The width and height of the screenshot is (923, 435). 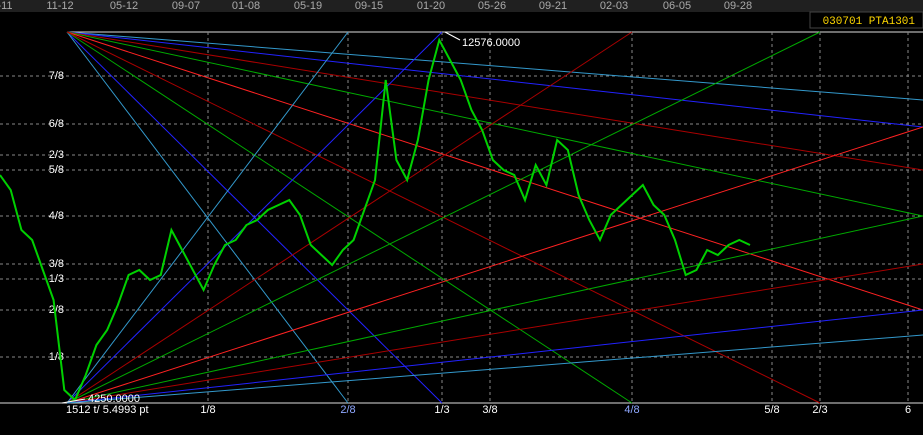 What do you see at coordinates (124, 6) in the screenshot?
I see `date-label: 05-12` at bounding box center [124, 6].